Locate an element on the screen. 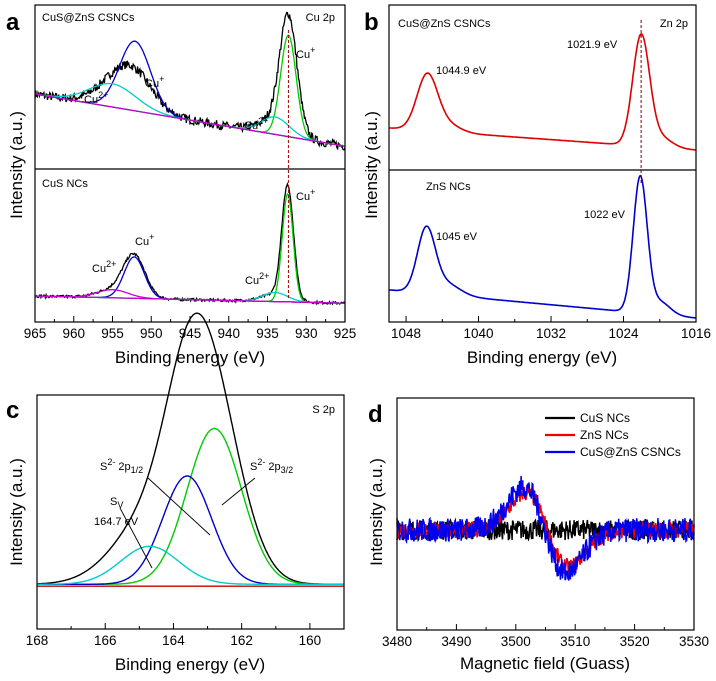 This screenshot has width=716, height=681. panel-b-top-series is located at coordinates (542, 91).